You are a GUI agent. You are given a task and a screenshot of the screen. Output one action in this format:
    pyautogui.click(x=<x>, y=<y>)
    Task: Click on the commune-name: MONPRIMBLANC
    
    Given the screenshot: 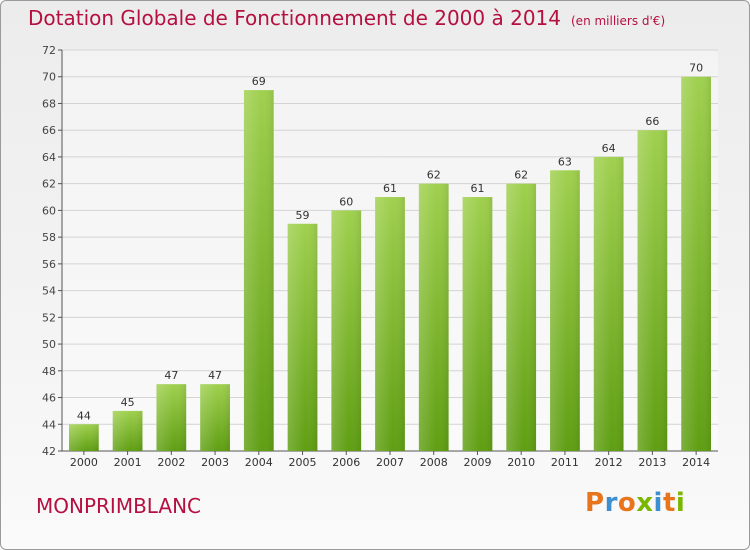 What is the action you would take?
    pyautogui.click(x=118, y=506)
    